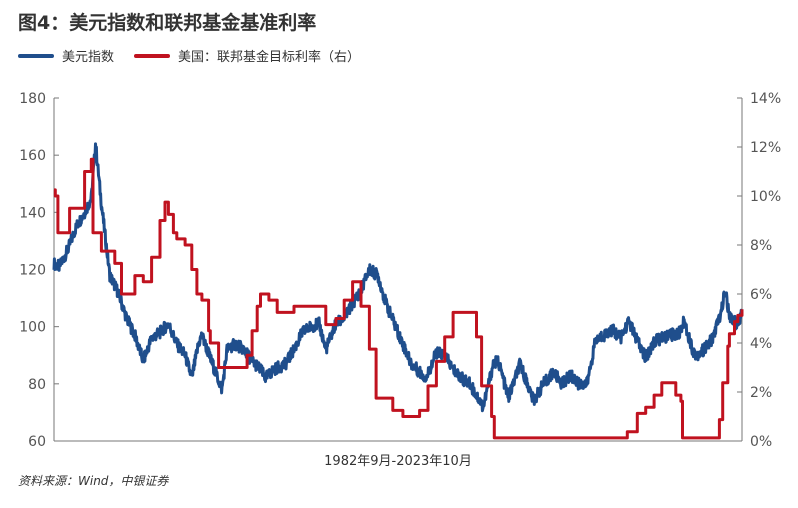 The width and height of the screenshot is (798, 508). What do you see at coordinates (32, 271) in the screenshot?
I see `left-tick-label: 120` at bounding box center [32, 271].